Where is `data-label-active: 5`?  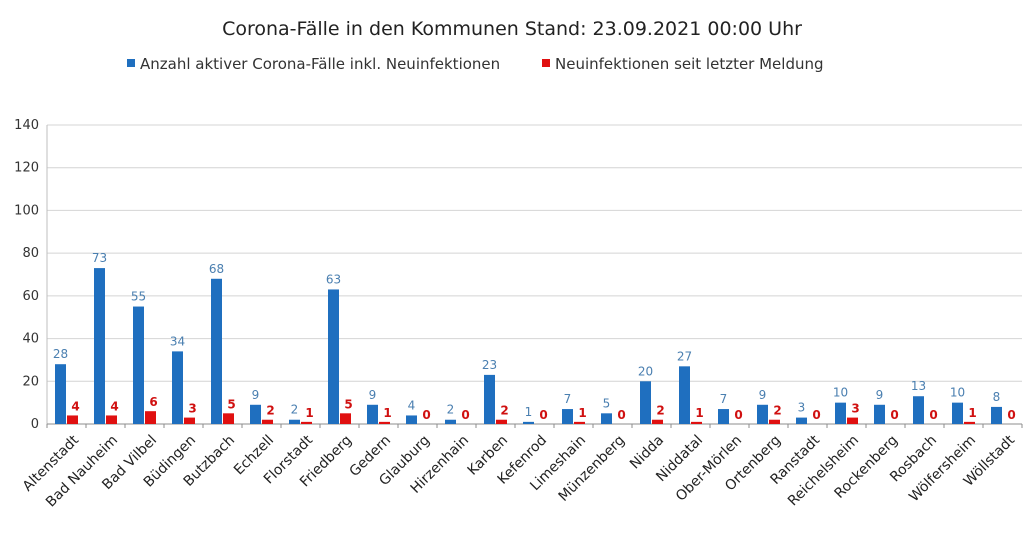
data-label-active: 5 is located at coordinates (607, 403).